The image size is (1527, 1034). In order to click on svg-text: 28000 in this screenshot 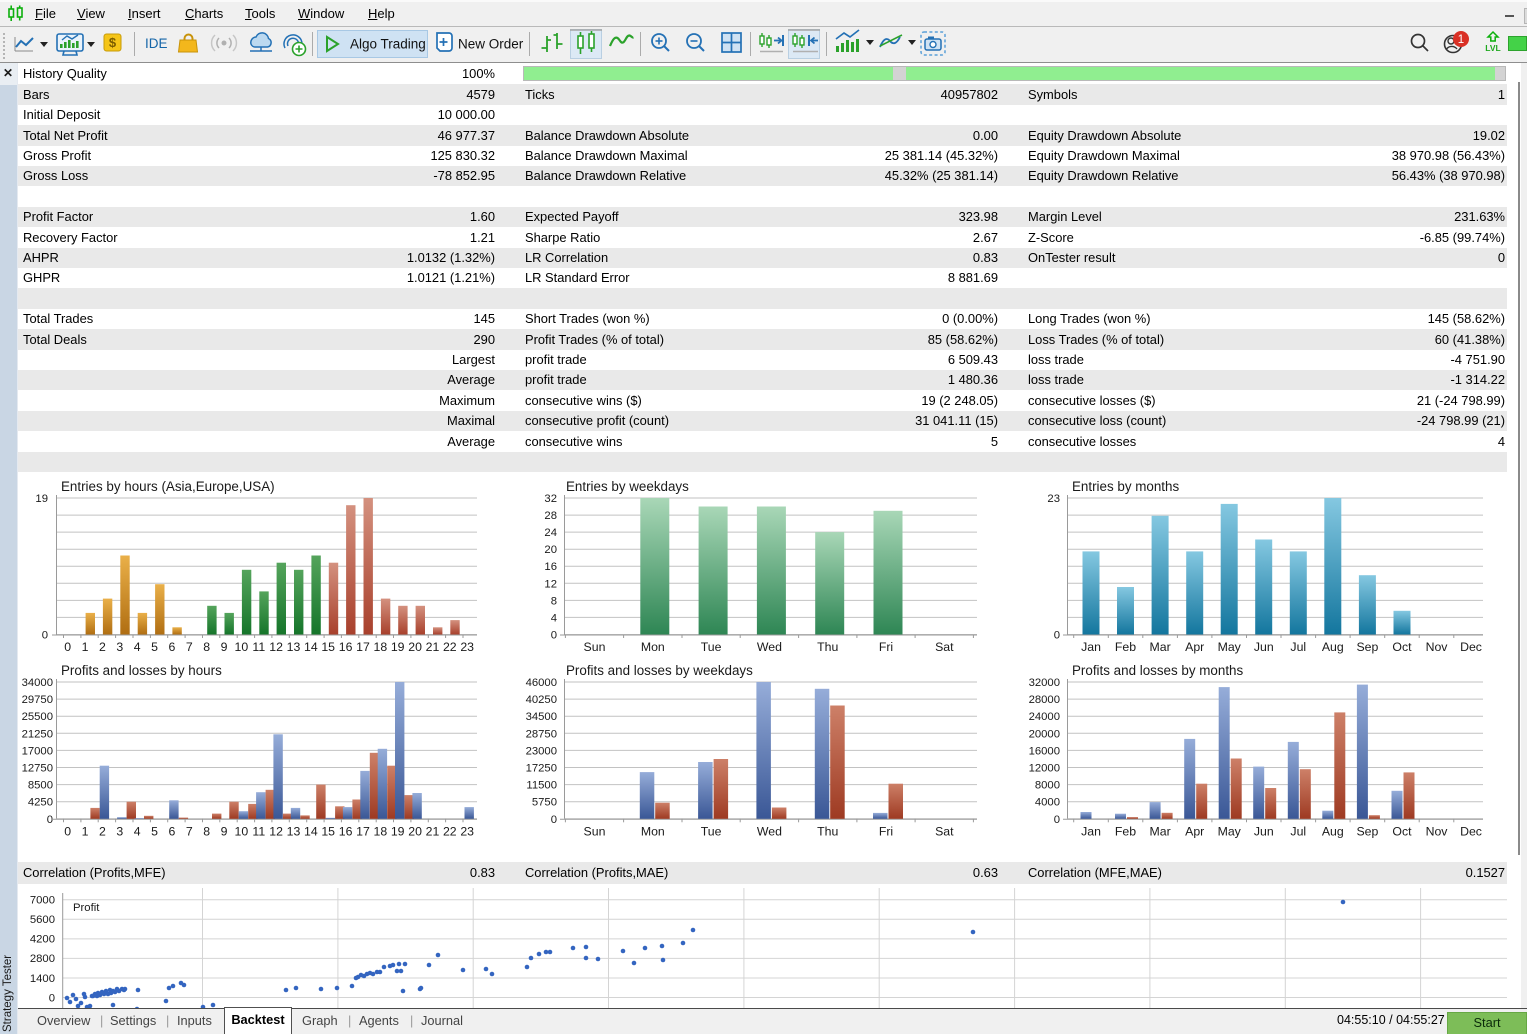, I will do `click(1044, 700)`.